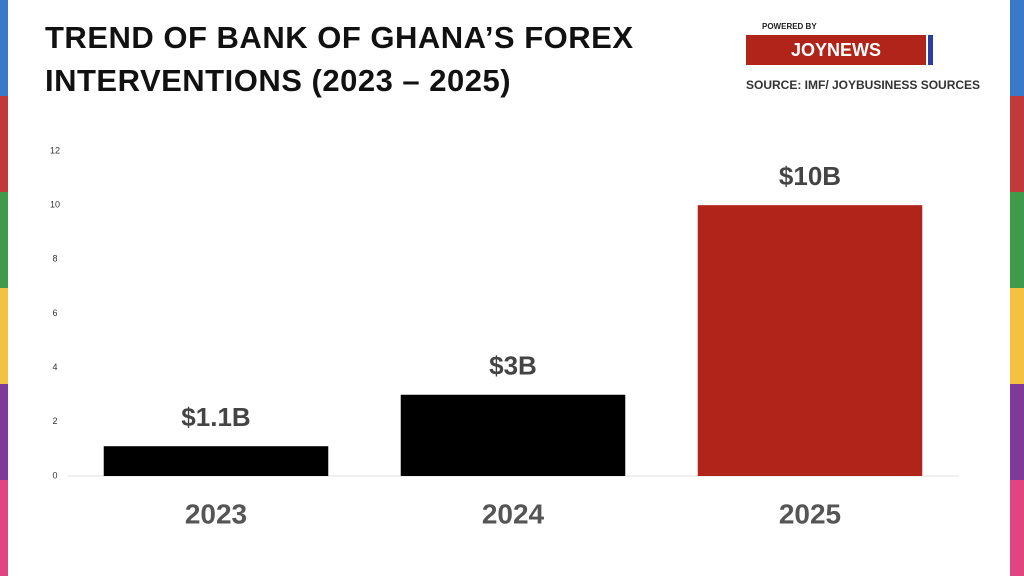  Describe the element at coordinates (55, 205) in the screenshot. I see `y-tick-label: 10` at that location.